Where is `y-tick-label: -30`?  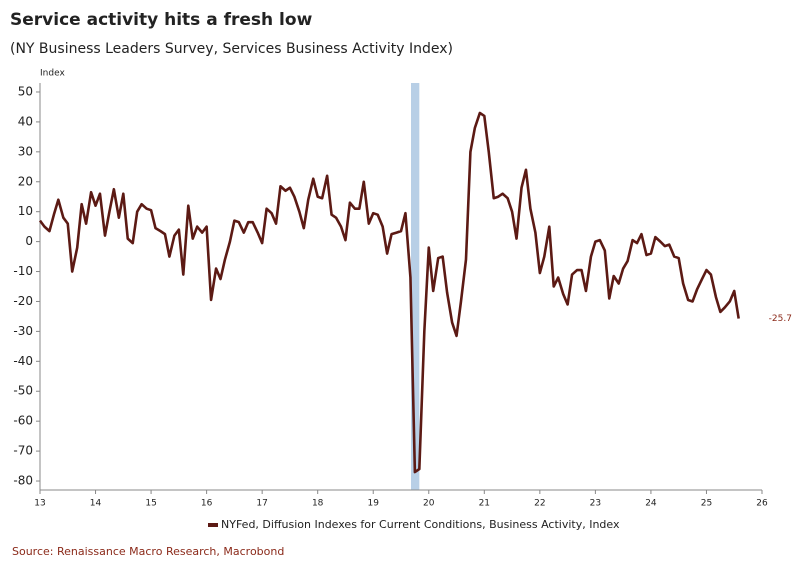 y-tick-label: -30 is located at coordinates (23, 331).